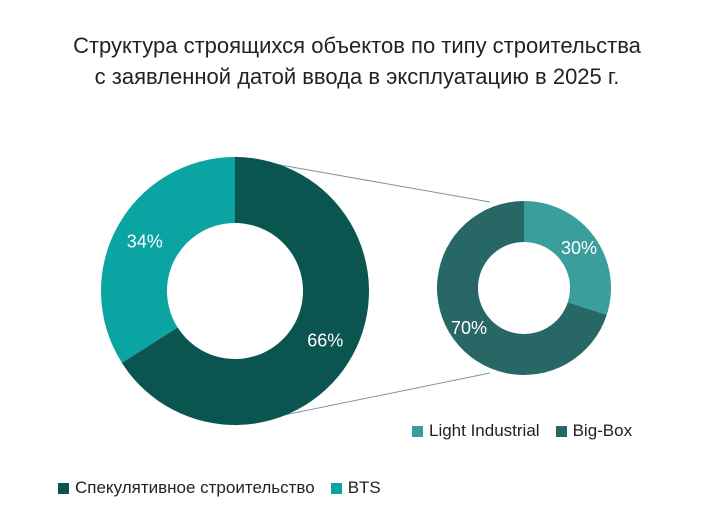  I want to click on primary-legend: Спекулятивное строительство BTS, so click(227, 488).